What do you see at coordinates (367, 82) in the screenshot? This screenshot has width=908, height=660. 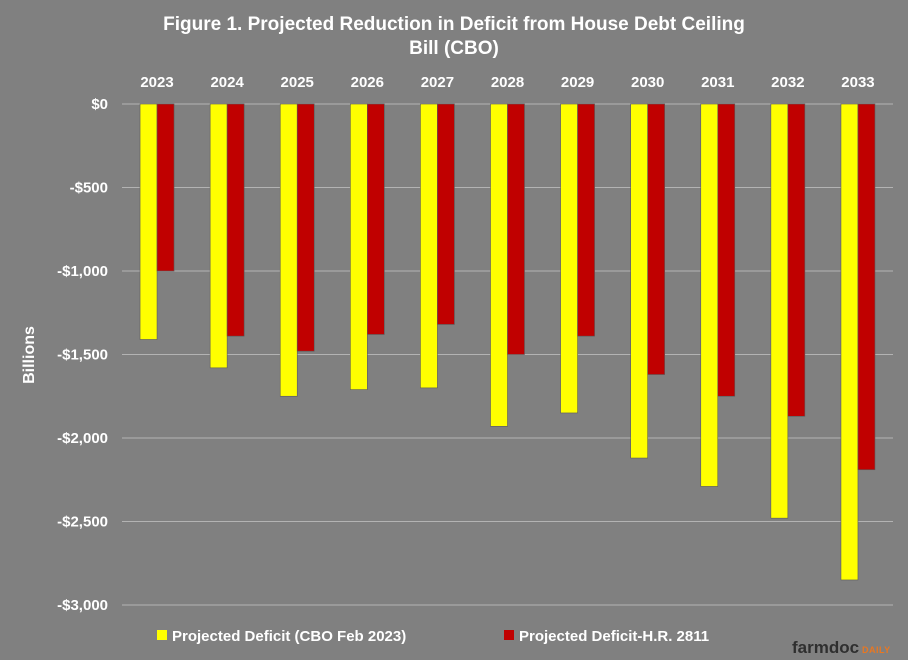 I see `x-tick-label: 2026` at bounding box center [367, 82].